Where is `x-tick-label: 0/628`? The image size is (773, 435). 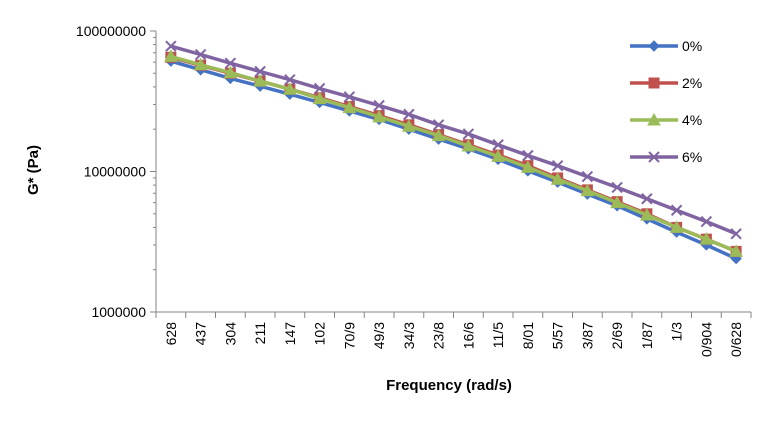
x-tick-label: 0/628 is located at coordinates (736, 339).